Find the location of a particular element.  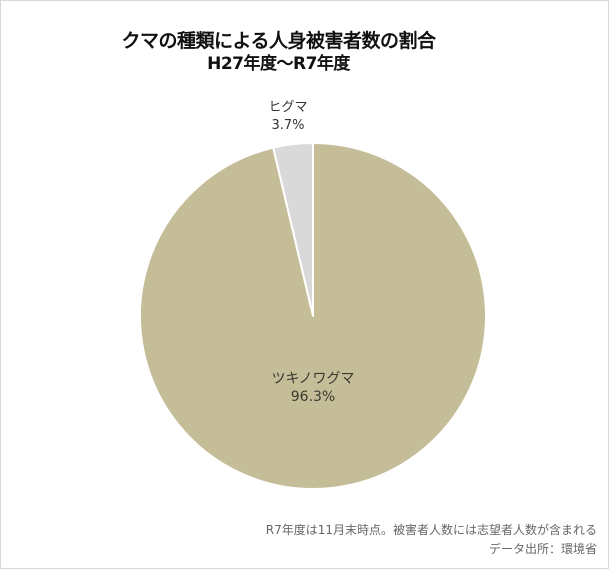

footnote-source: データ出所：環境省 is located at coordinates (542, 549).